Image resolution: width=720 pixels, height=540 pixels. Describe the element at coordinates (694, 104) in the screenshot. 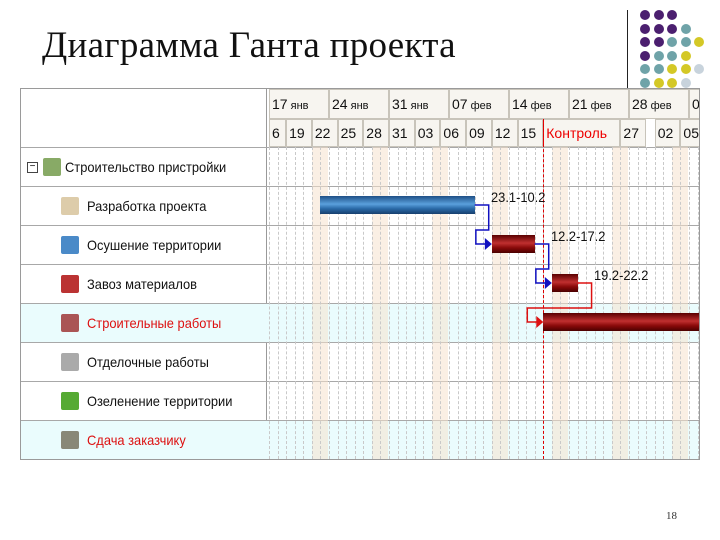

I see `week-header-cell: 0` at that location.